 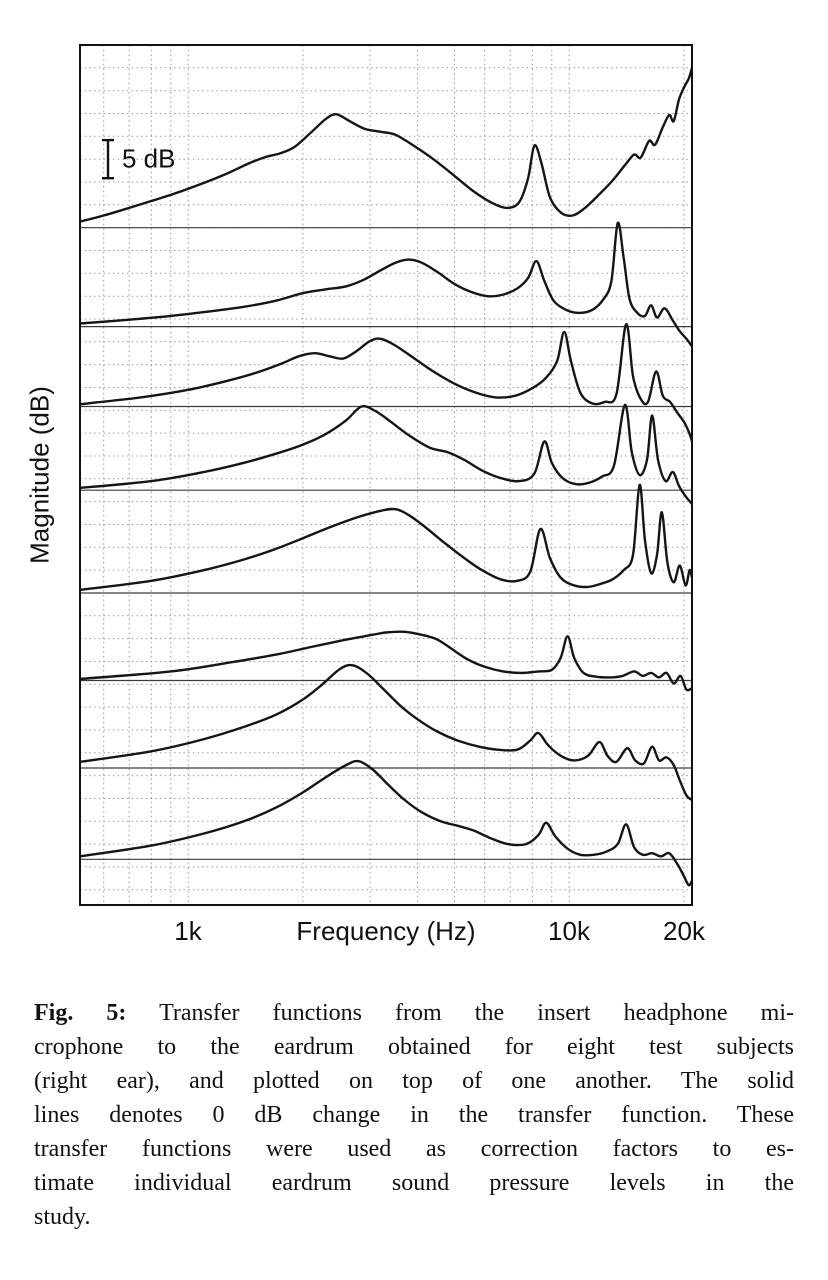 I want to click on scale-bar-label: 5 dB, so click(x=149, y=158).